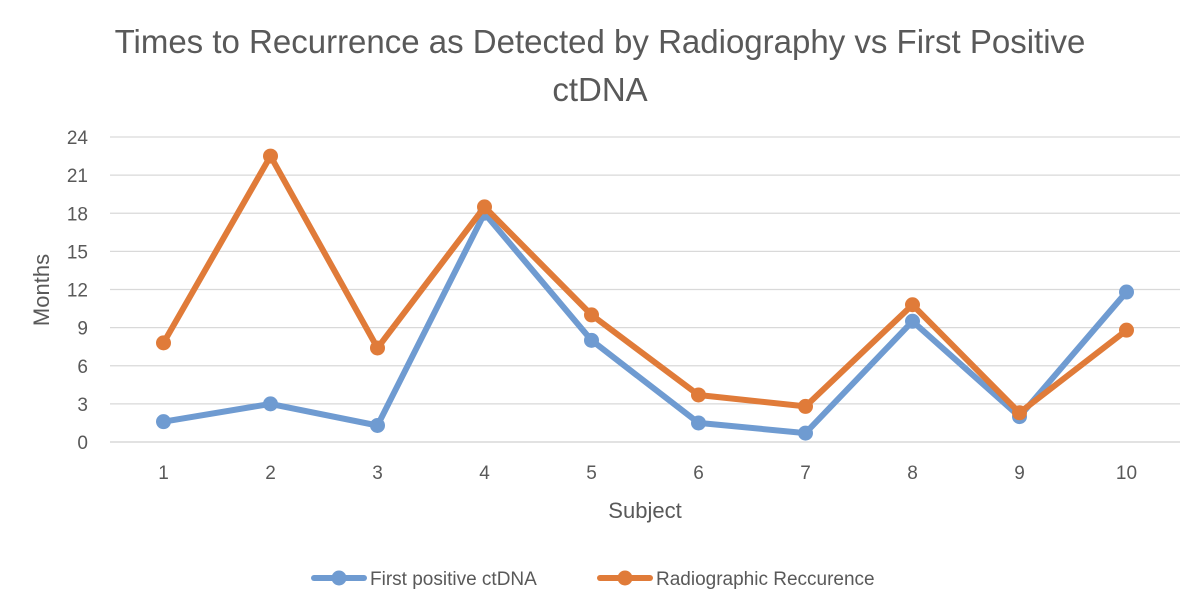  What do you see at coordinates (82, 329) in the screenshot?
I see `y-tick-label: 9` at bounding box center [82, 329].